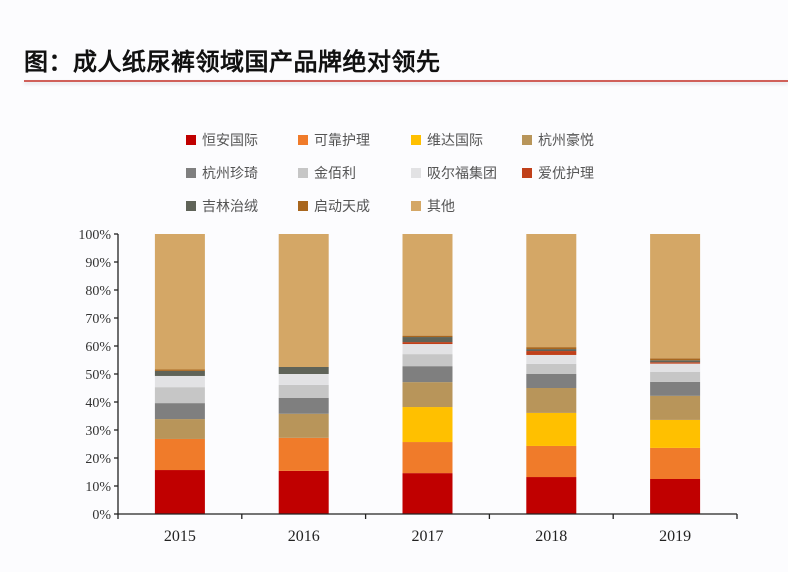 This screenshot has height=572, width=788. Describe the element at coordinates (98, 459) in the screenshot. I see `y-tick-label: 20%` at that location.